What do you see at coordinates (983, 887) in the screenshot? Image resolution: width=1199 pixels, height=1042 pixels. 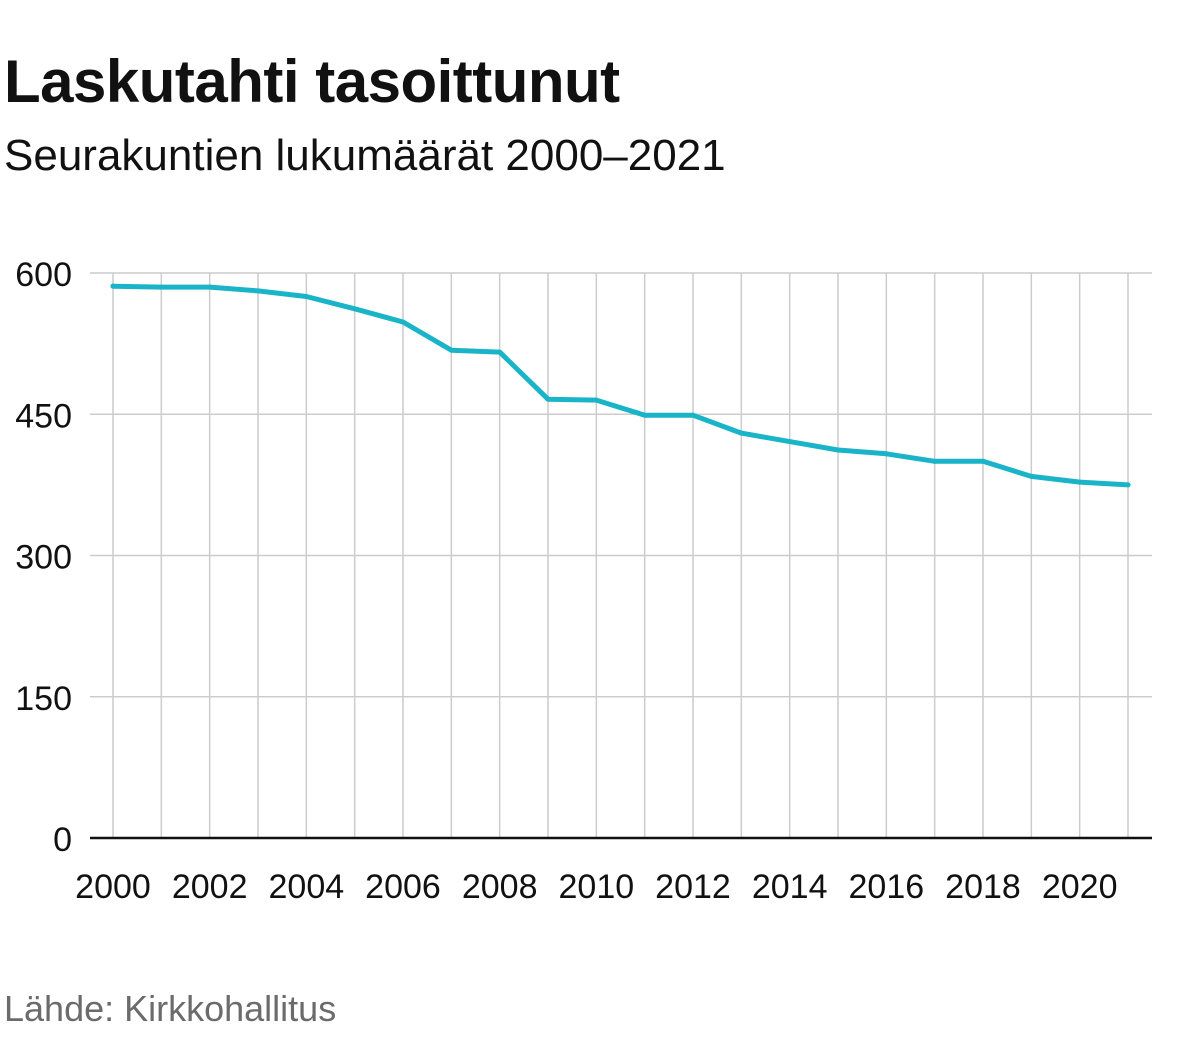 I see `x-tick-label: 2018` at bounding box center [983, 887].